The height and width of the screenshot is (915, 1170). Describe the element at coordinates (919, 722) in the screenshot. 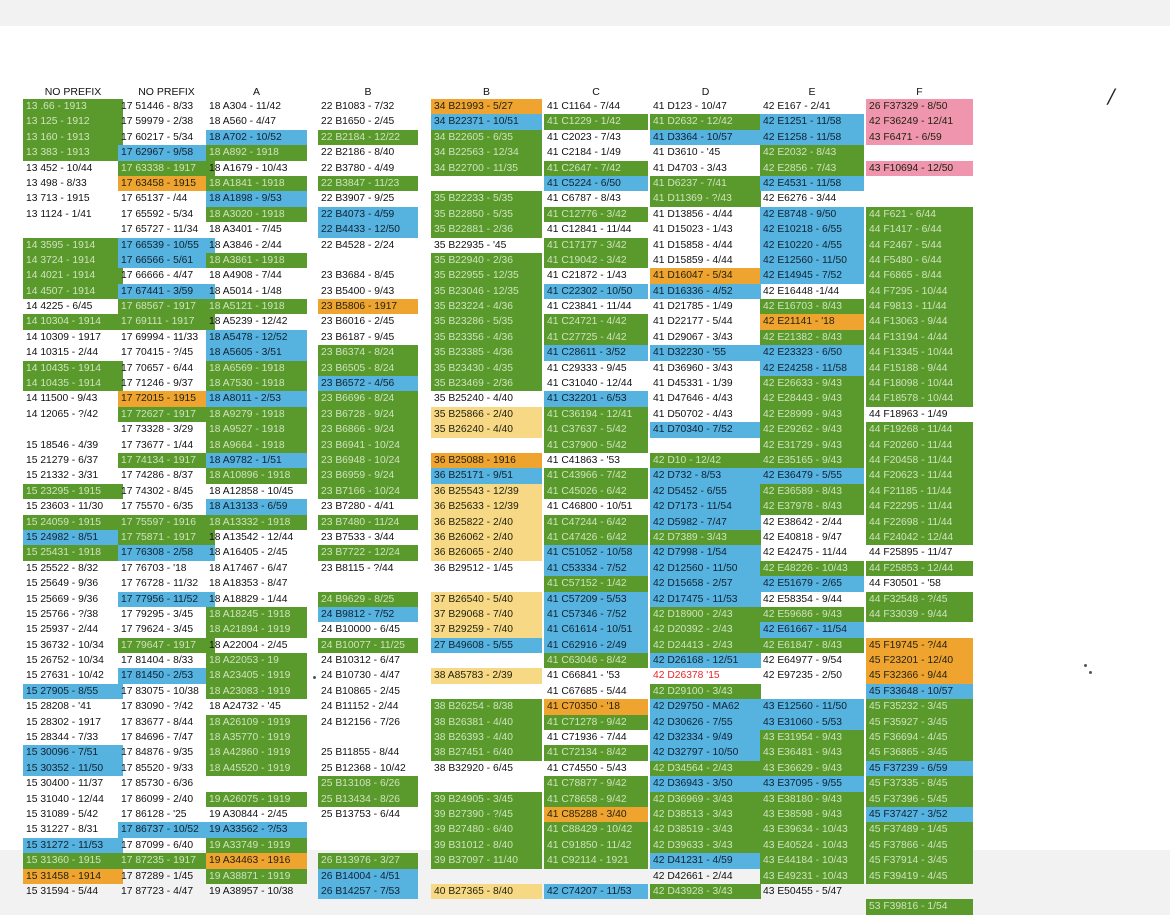

I see `entry-cell: 45 F35927 - 3/45` at that location.